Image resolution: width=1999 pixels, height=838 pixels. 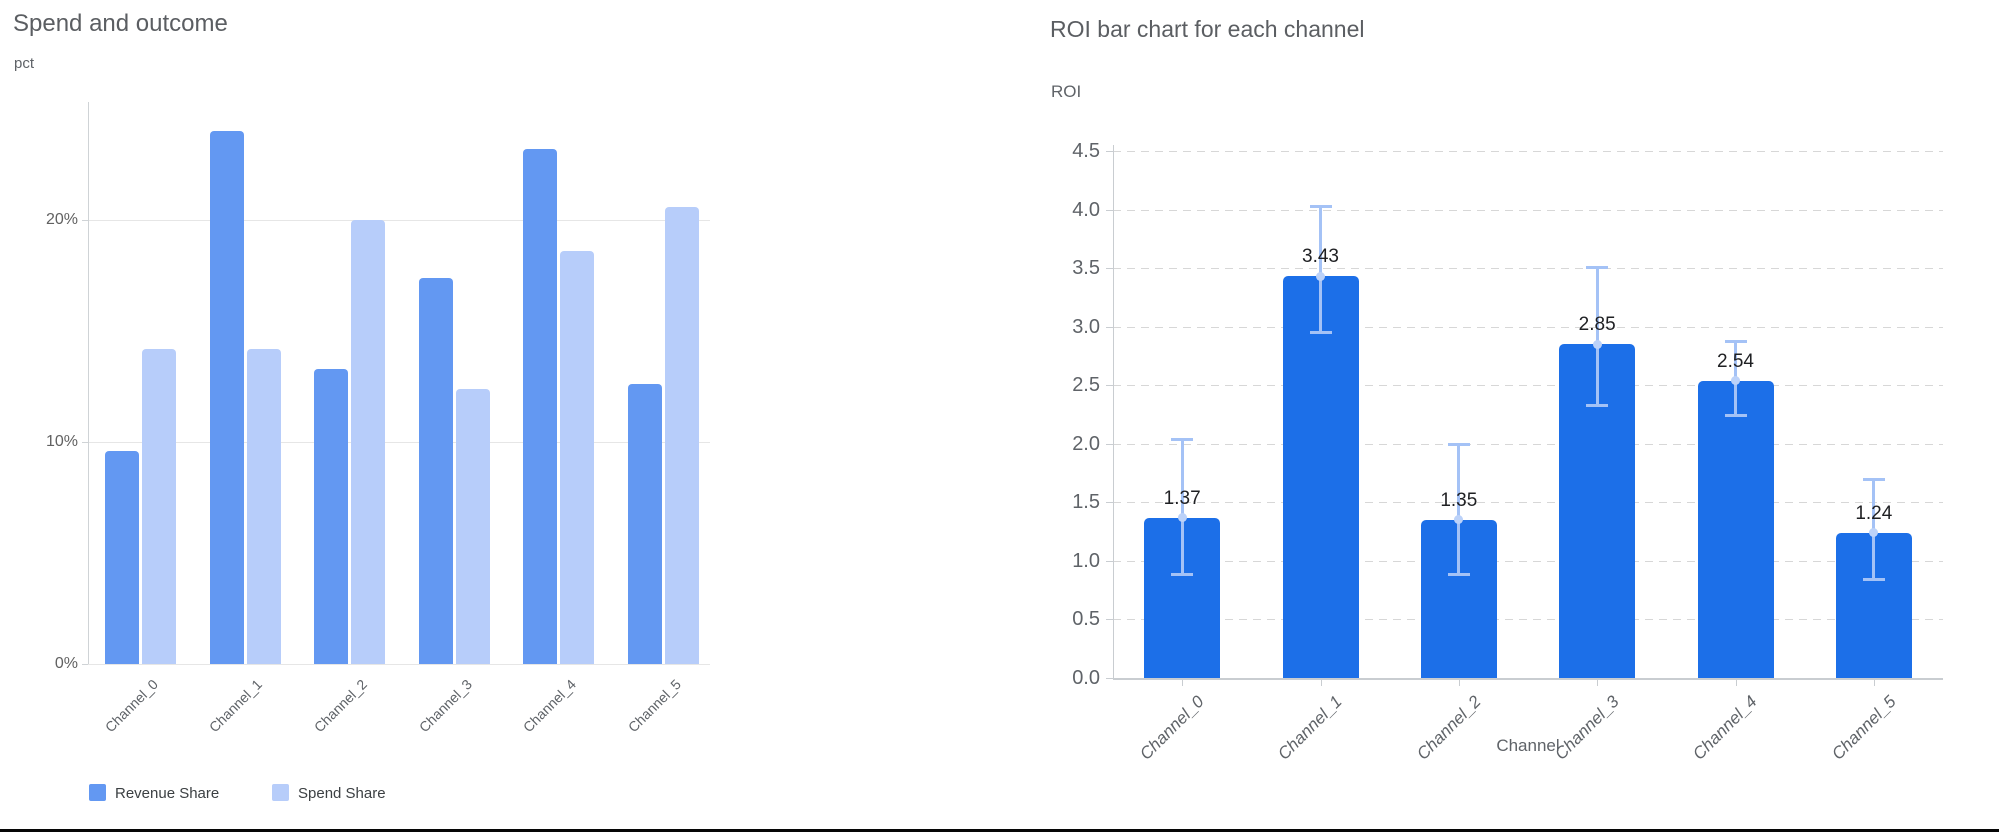 I want to click on bar-value-label-channel-0: 1.37, so click(x=1182, y=498).